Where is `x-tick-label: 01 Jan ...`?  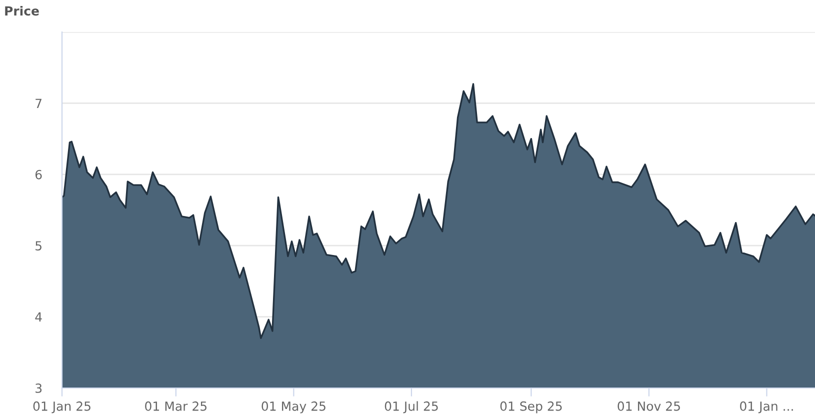
x-tick-label: 01 Jan ... is located at coordinates (766, 407).